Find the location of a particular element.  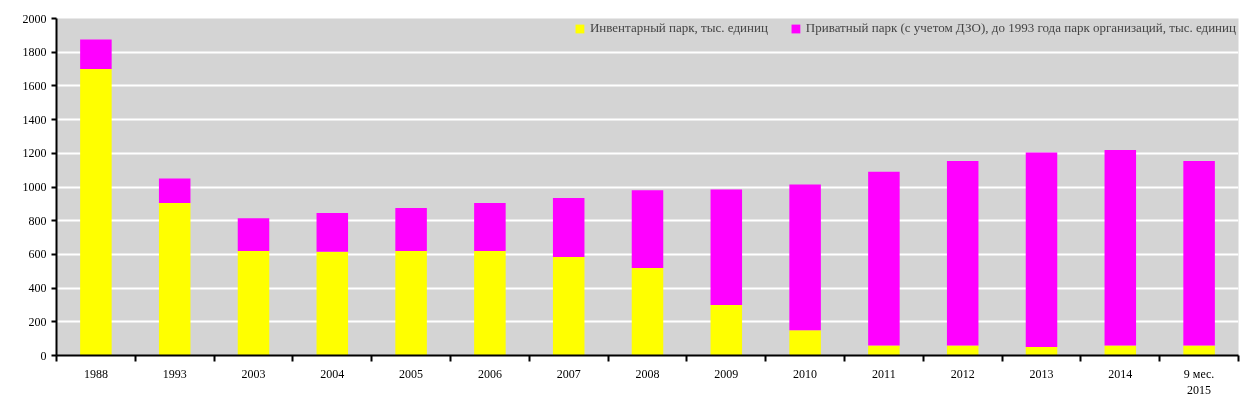

y-tick-label: 2000 is located at coordinates (34, 18).